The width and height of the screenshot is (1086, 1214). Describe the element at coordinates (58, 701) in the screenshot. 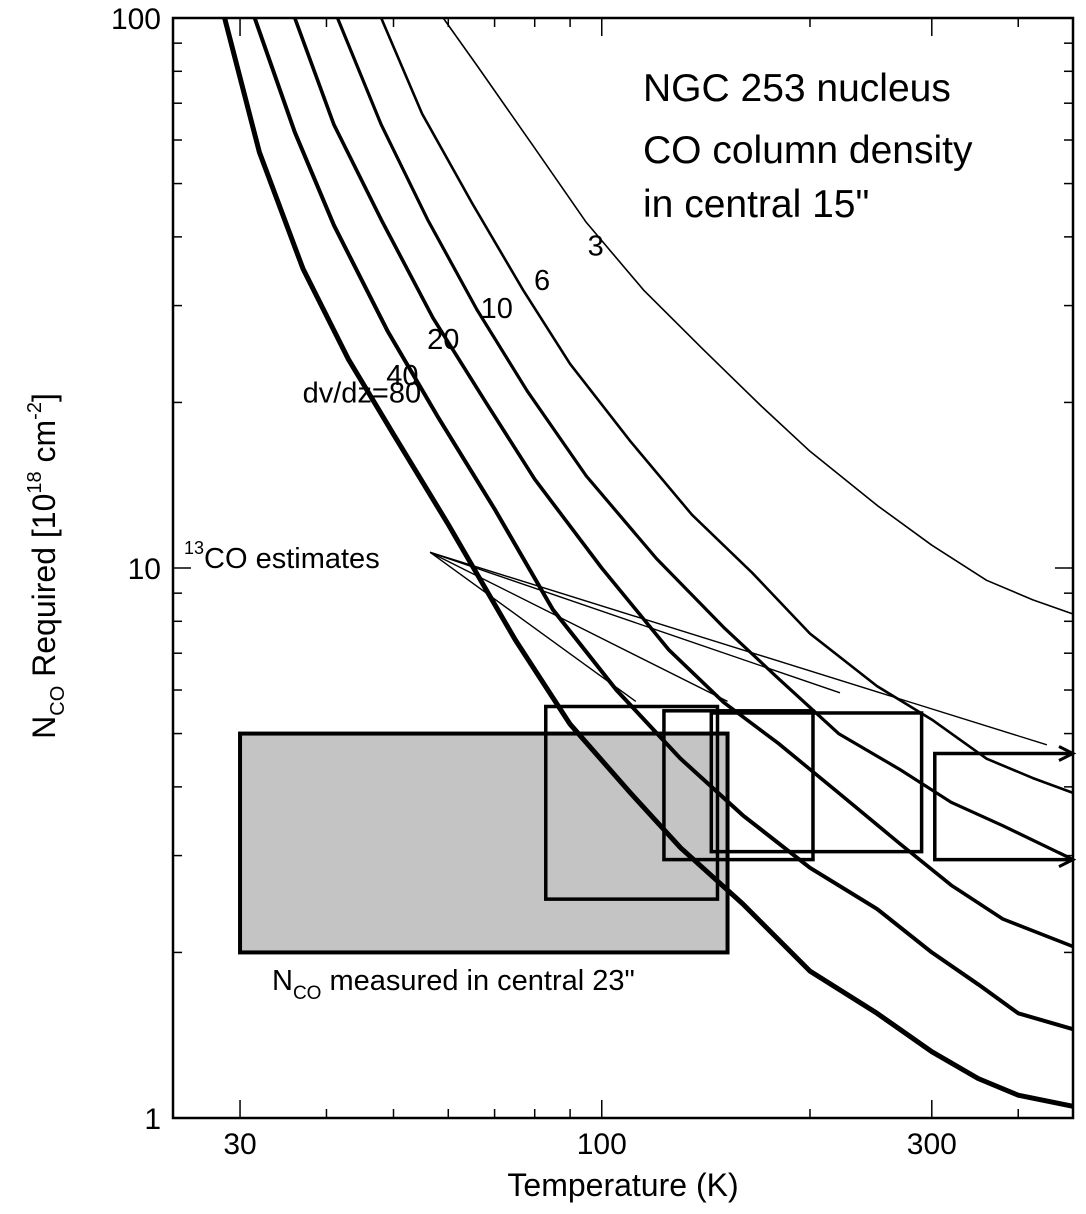

I see `y-label-sub: CO` at that location.